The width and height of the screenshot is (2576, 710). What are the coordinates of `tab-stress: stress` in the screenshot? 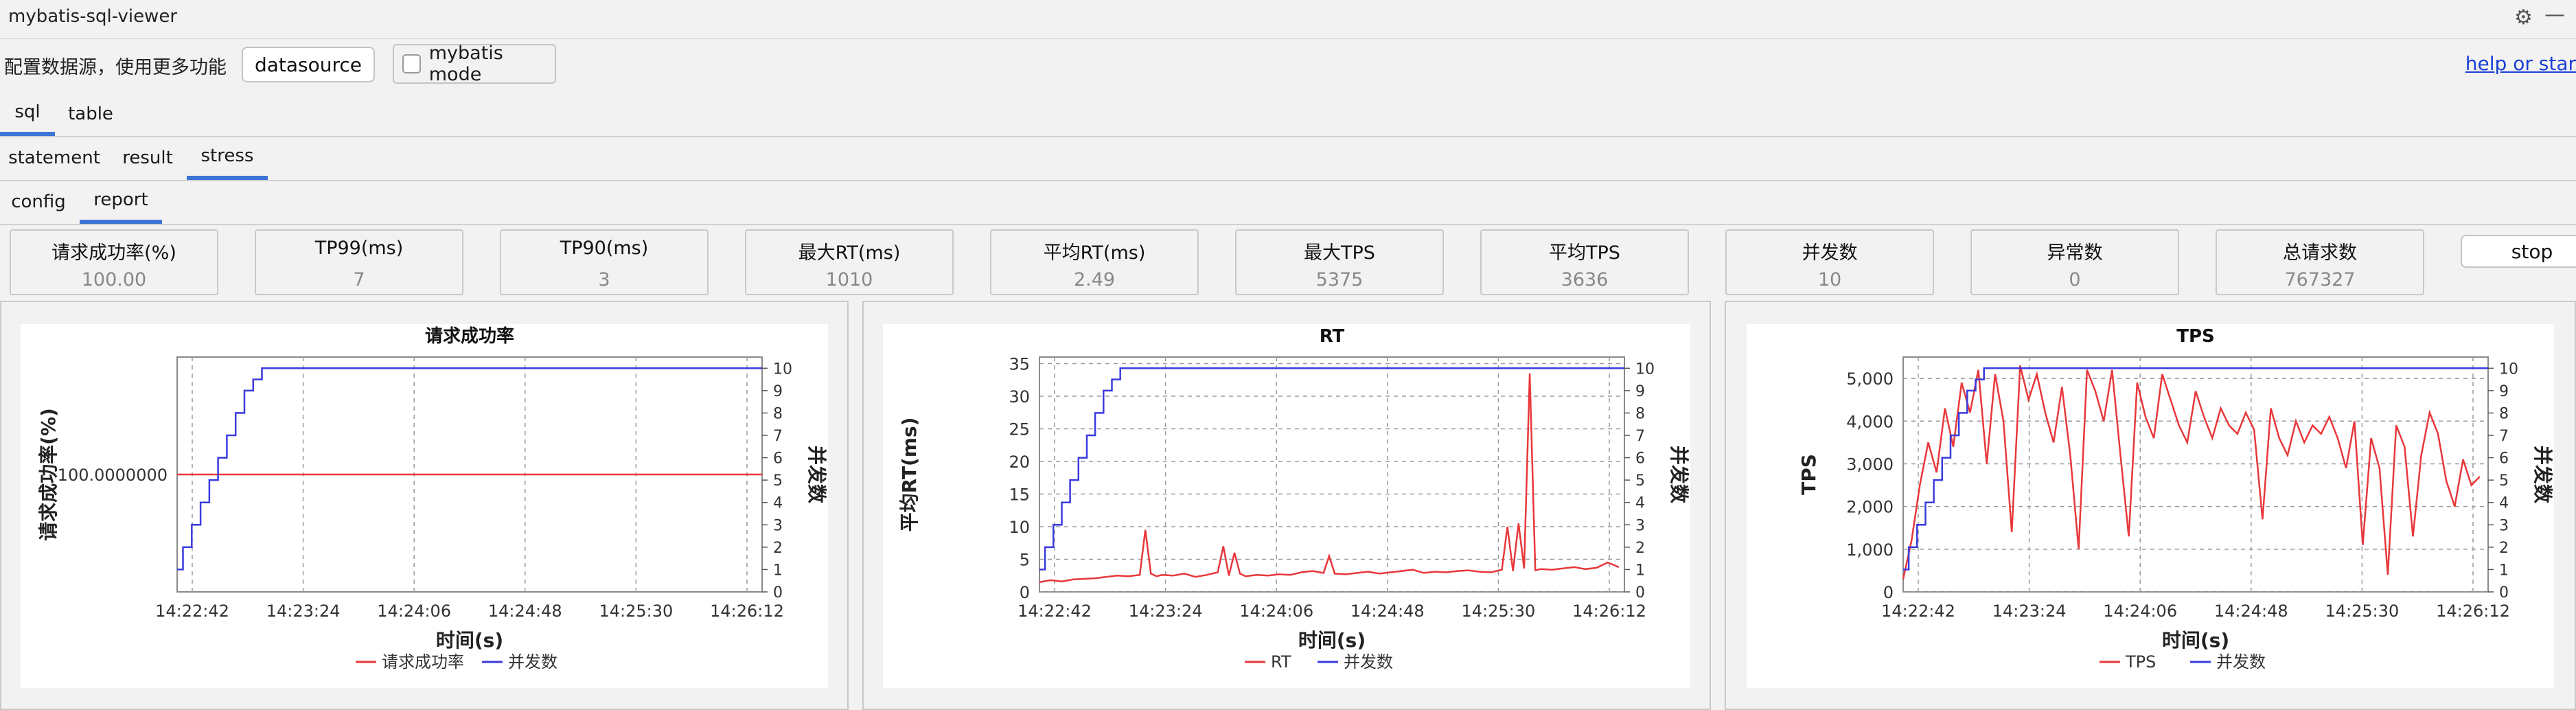 It's located at (227, 158).